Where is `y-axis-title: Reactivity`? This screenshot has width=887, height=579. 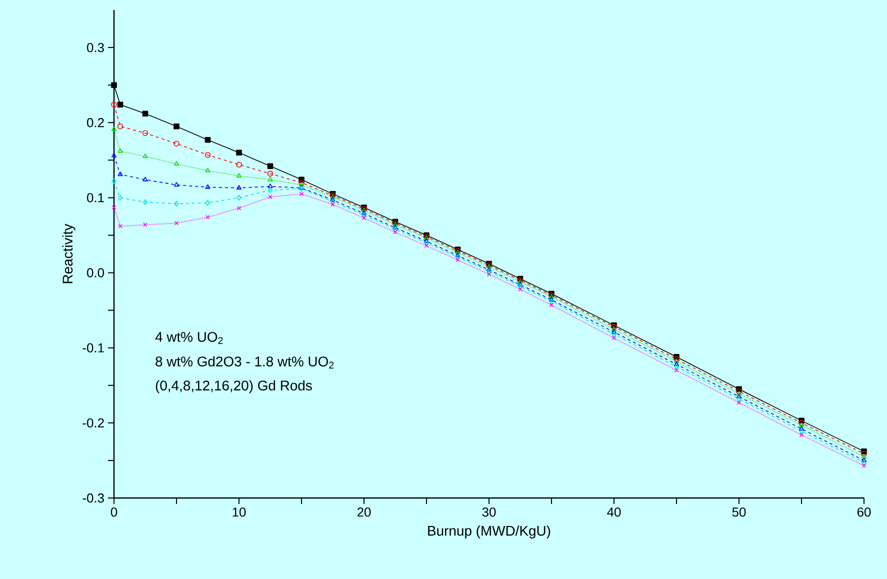
y-axis-title: Reactivity is located at coordinates (69, 254).